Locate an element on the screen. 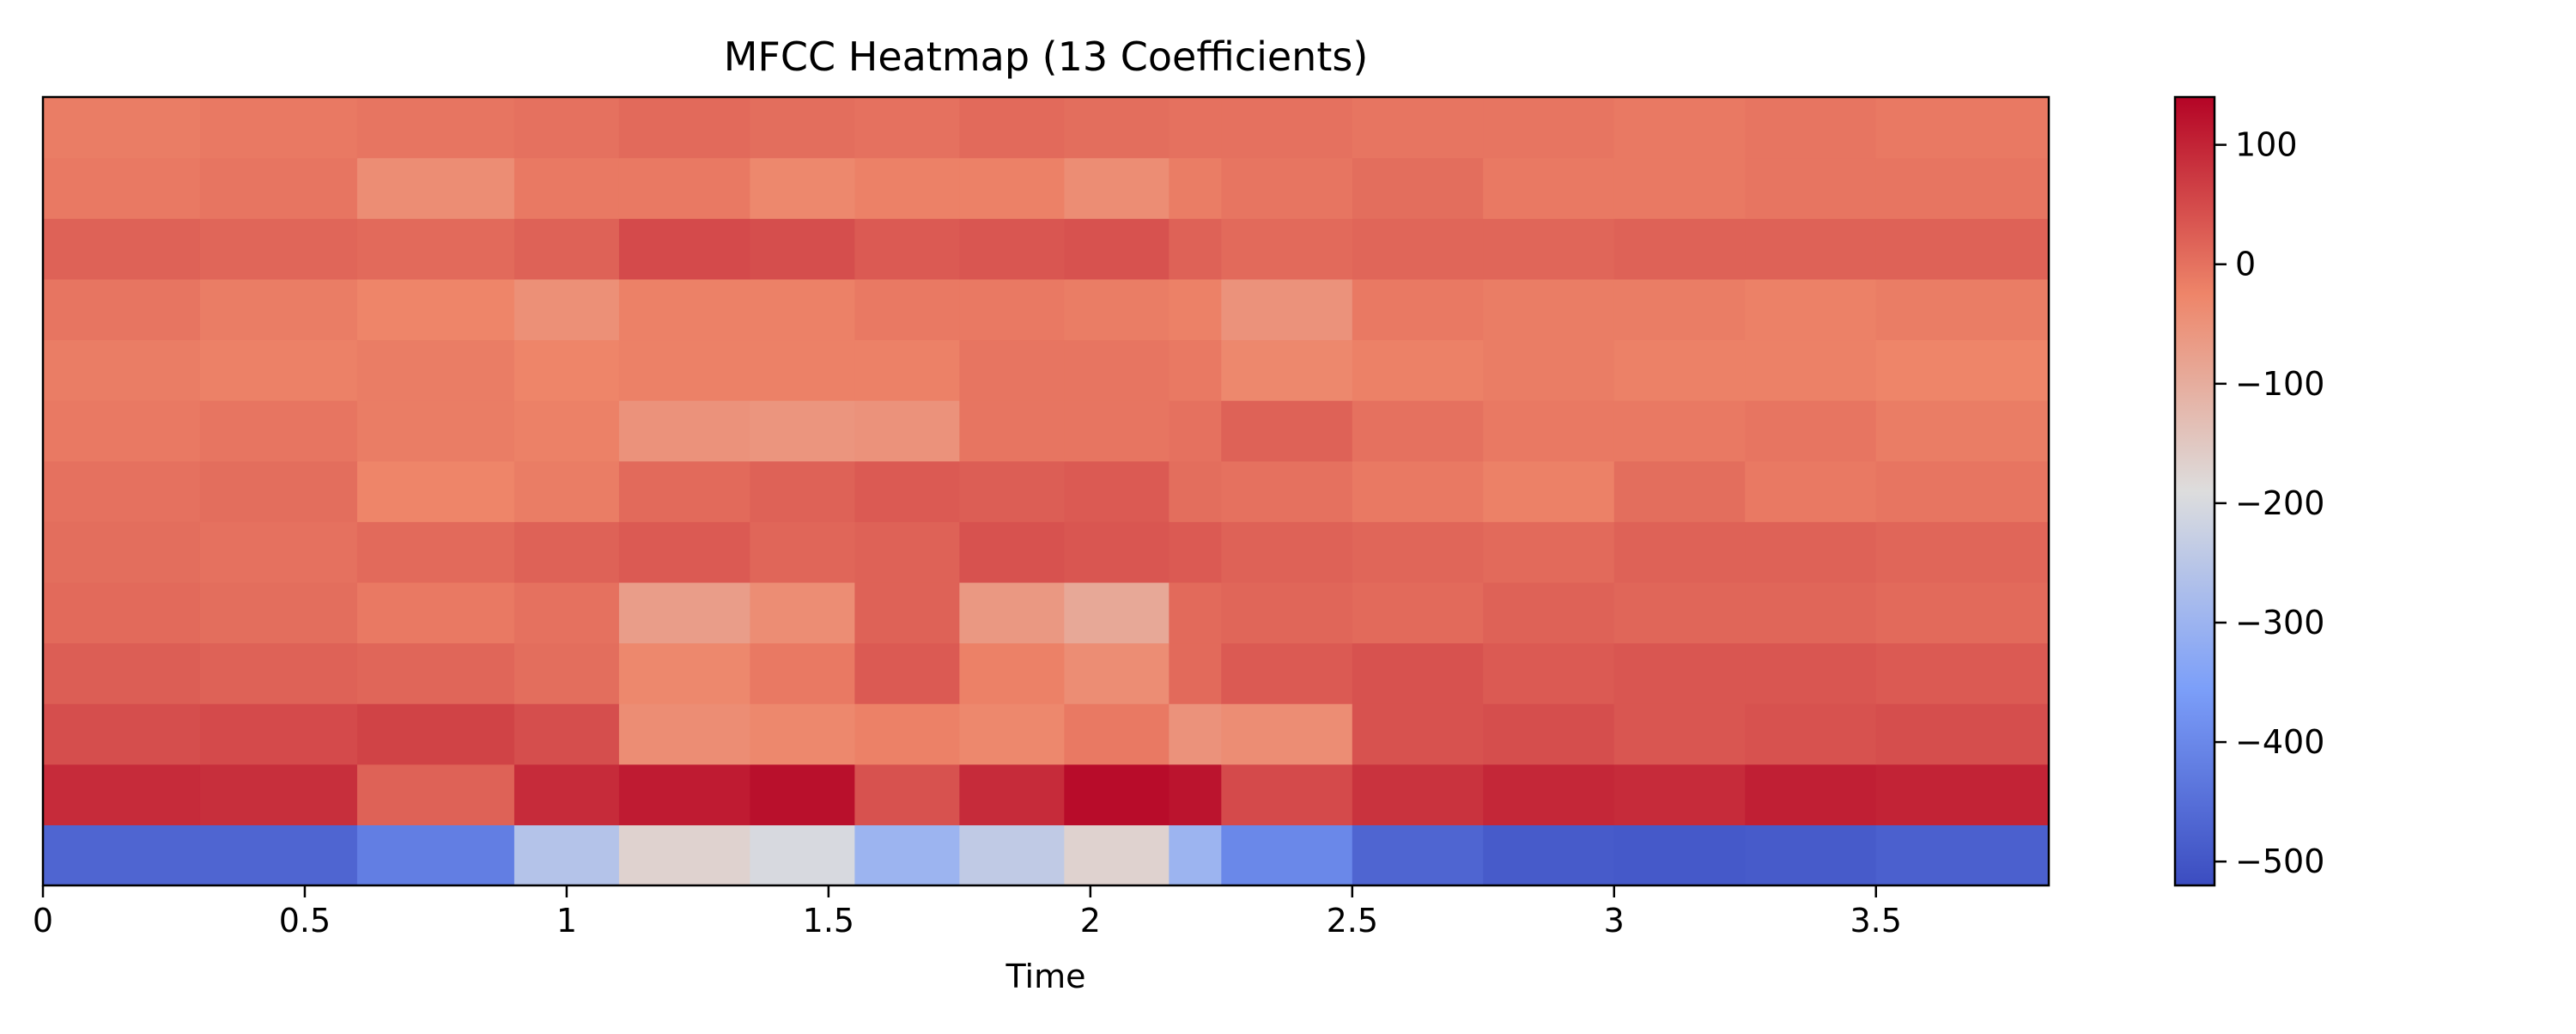  x-axis-label: Time is located at coordinates (1045, 976).